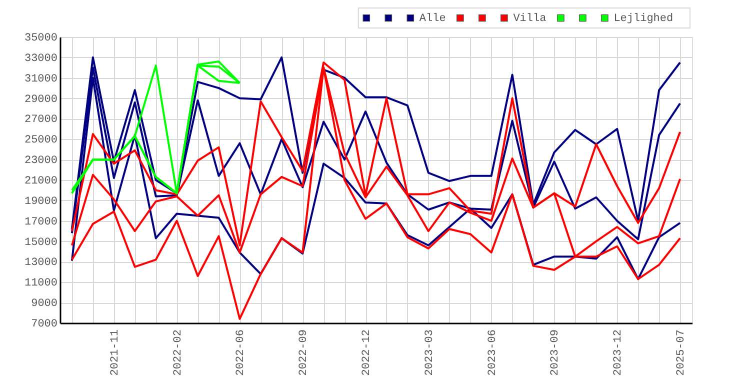  Describe the element at coordinates (618, 353) in the screenshot. I see `x-tick-label: 2023-12` at that location.